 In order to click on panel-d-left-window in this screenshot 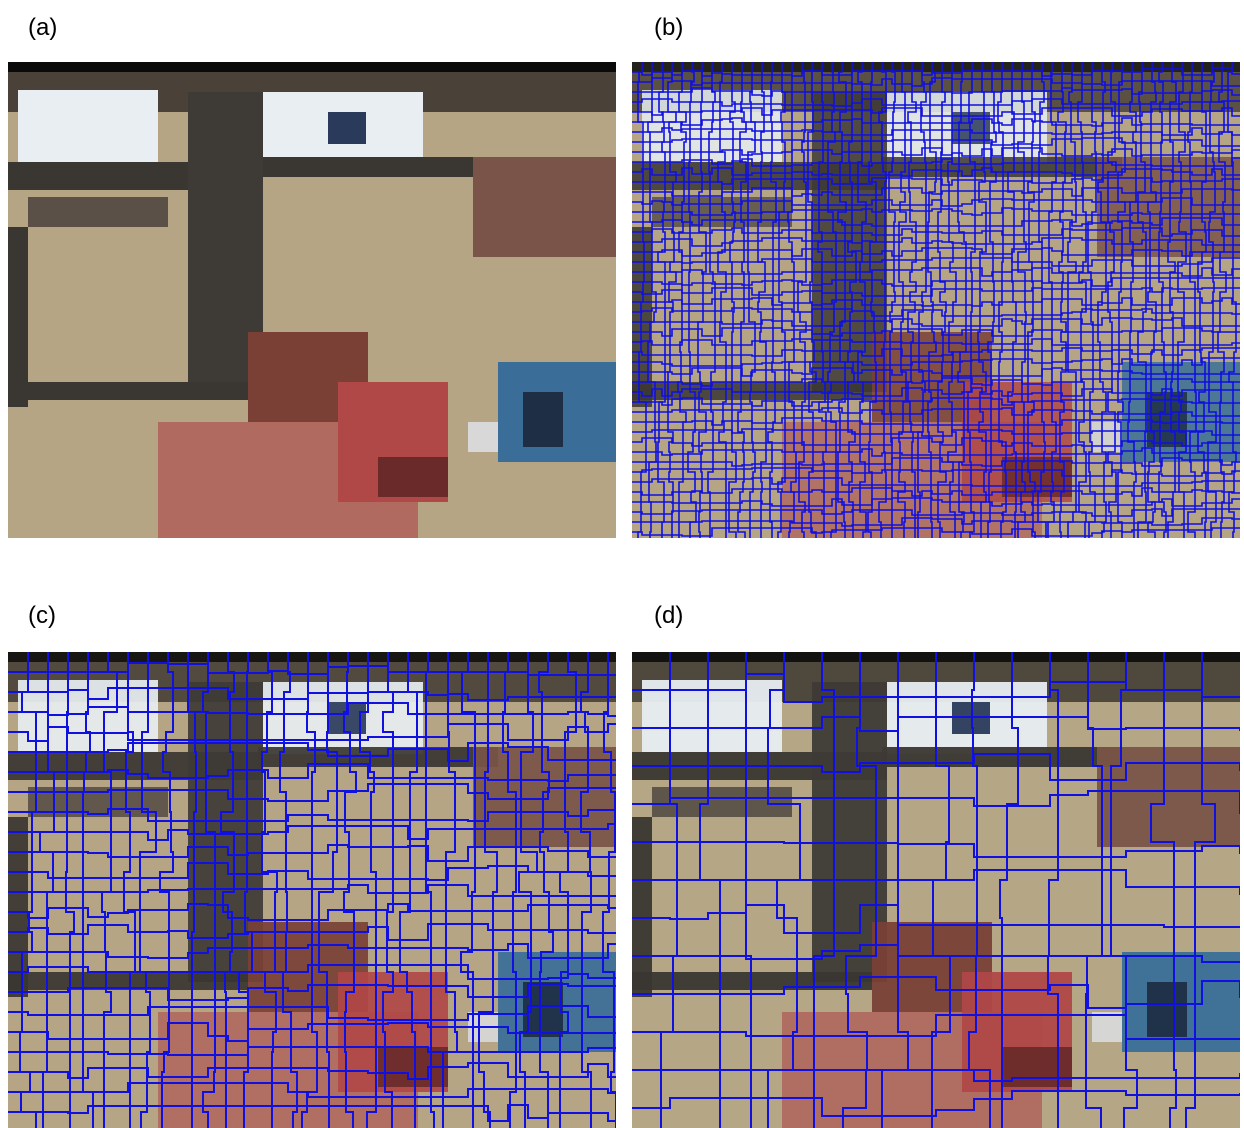, I will do `click(712, 716)`.